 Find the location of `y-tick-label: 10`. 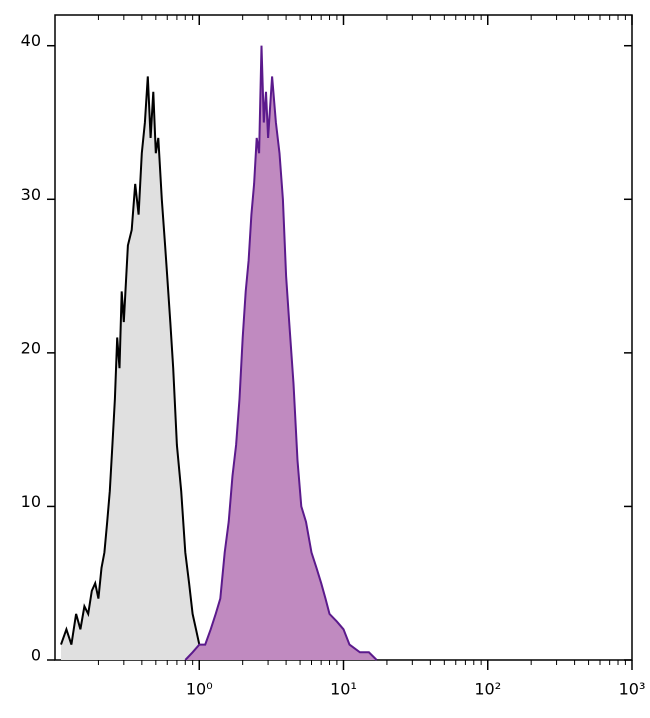

y-tick-label: 10 is located at coordinates (31, 501).